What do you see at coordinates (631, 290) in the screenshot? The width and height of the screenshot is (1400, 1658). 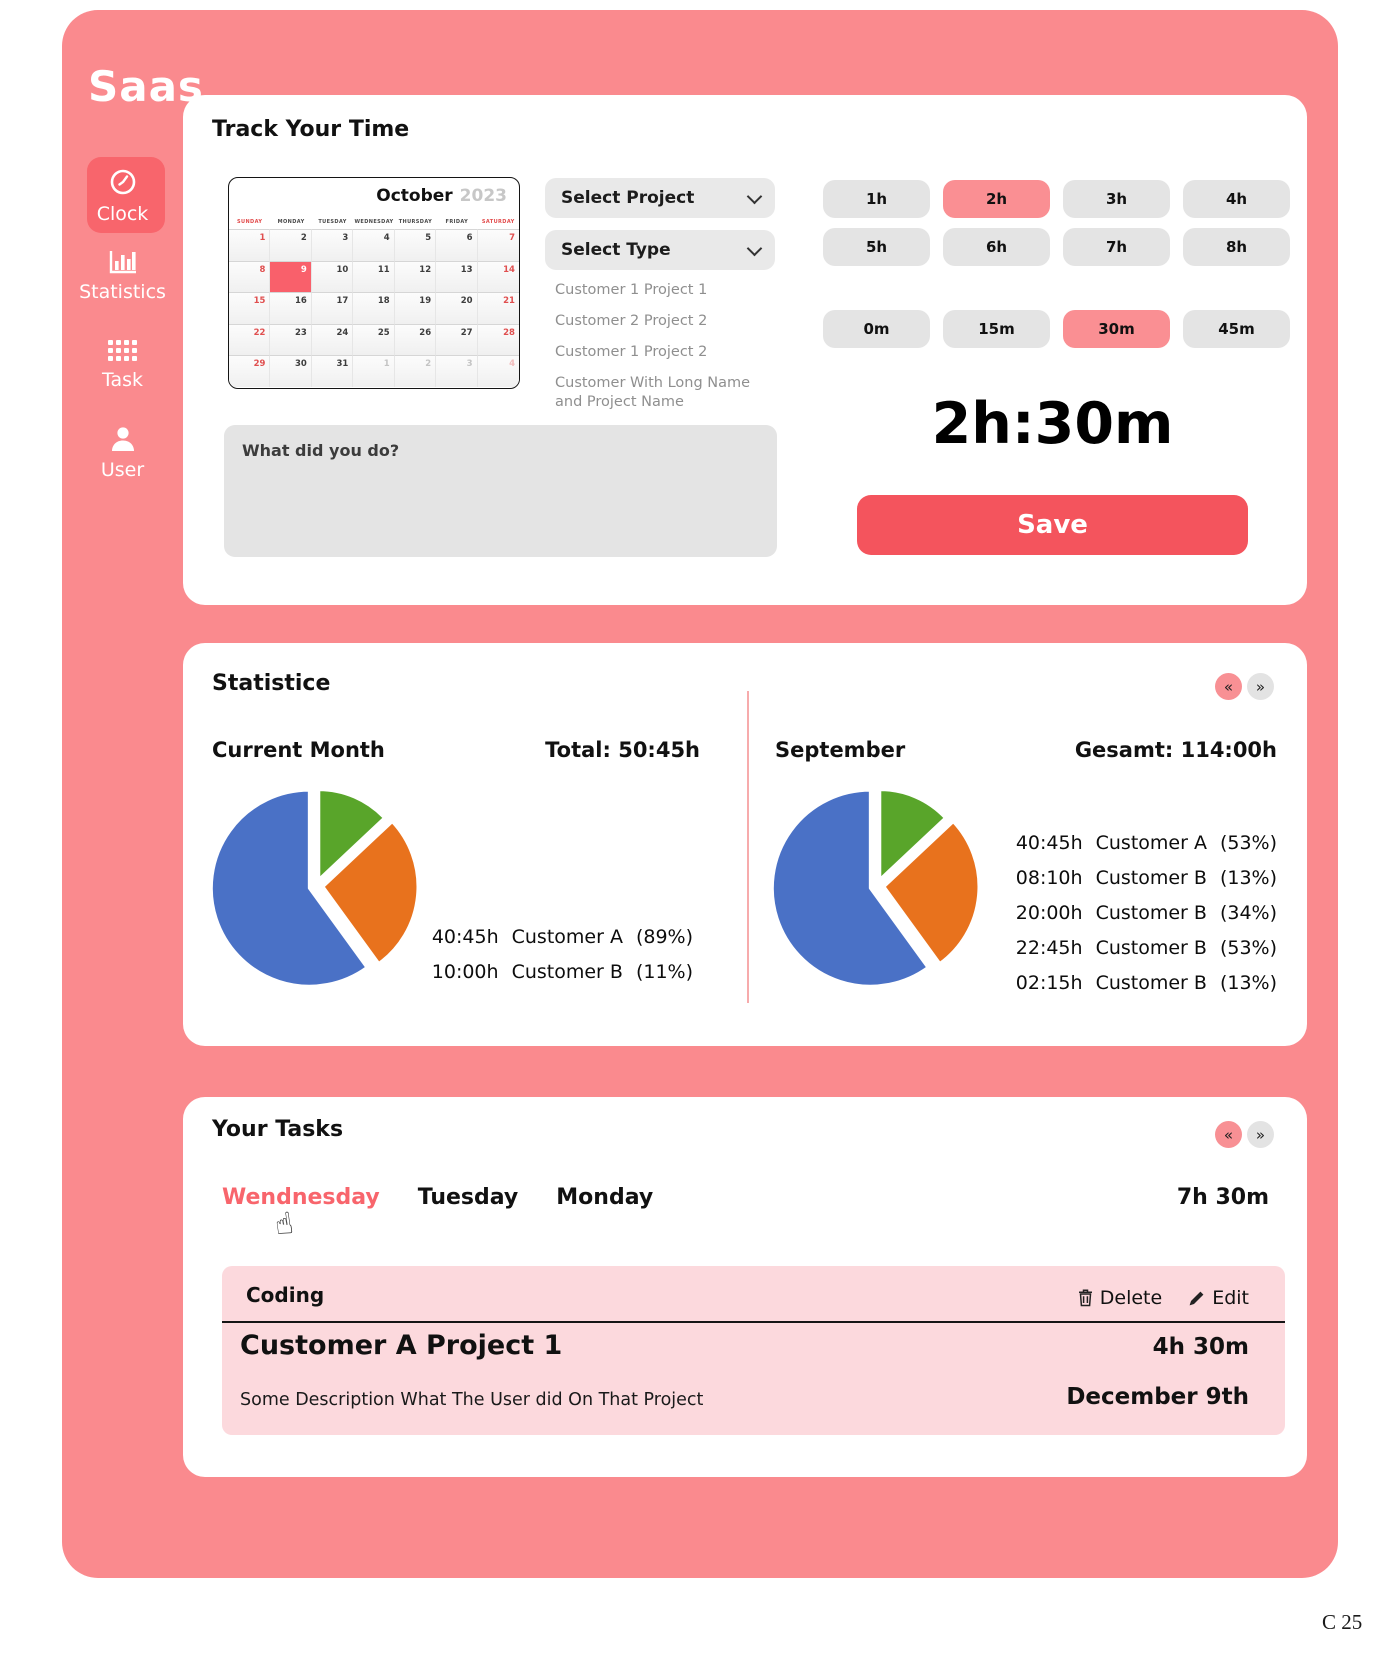 I see `project-list-item: Customer 1 Project 1` at bounding box center [631, 290].